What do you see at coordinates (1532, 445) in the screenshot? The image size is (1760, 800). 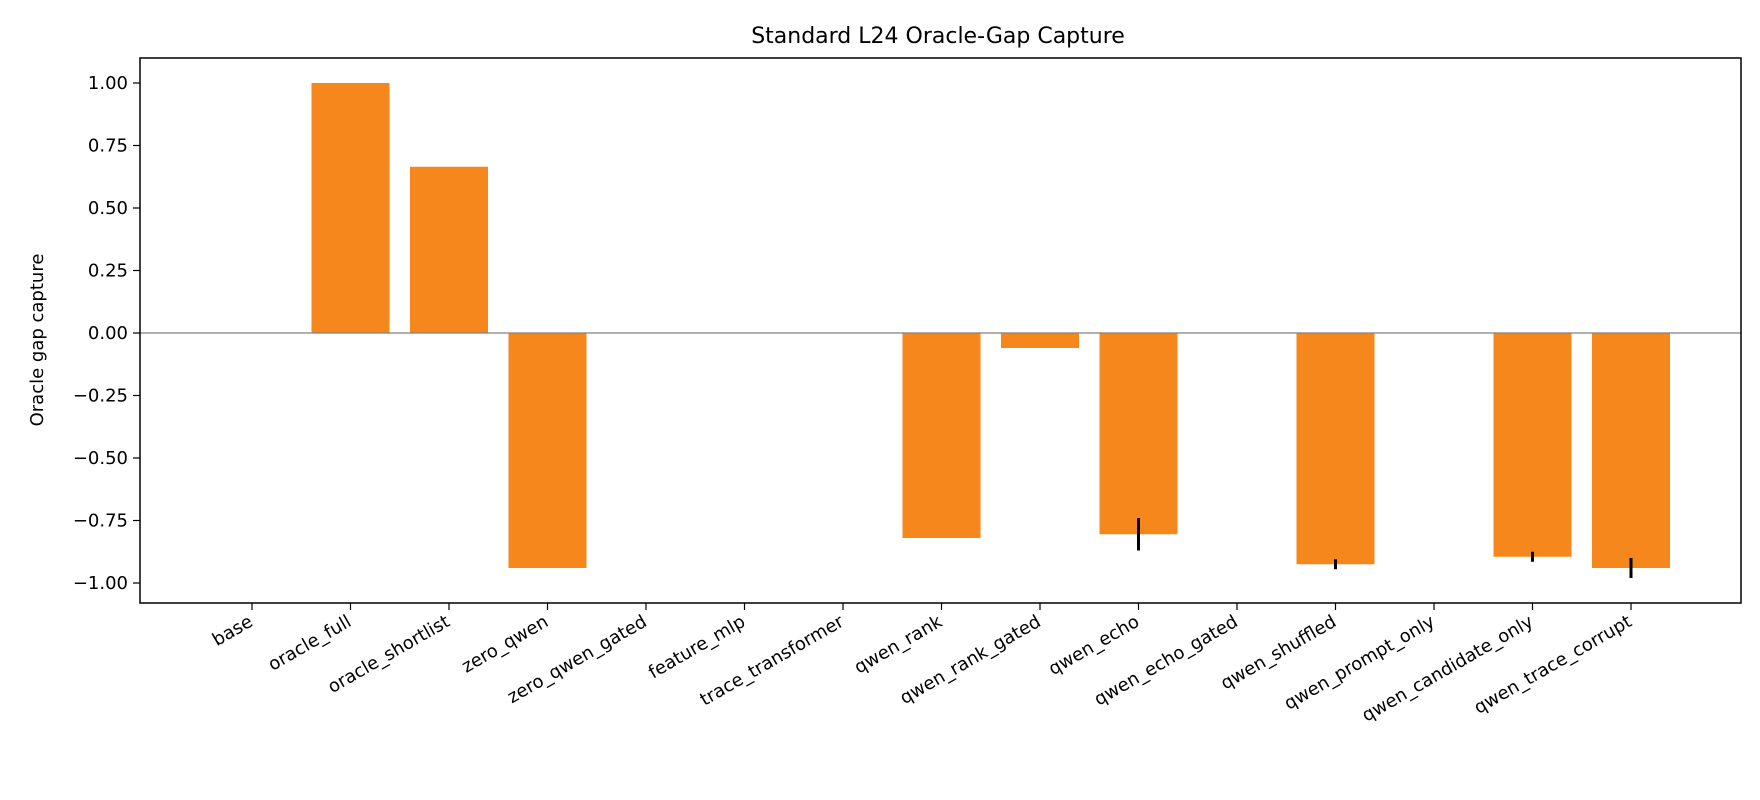 I see `bar-qwen_candidate_only` at bounding box center [1532, 445].